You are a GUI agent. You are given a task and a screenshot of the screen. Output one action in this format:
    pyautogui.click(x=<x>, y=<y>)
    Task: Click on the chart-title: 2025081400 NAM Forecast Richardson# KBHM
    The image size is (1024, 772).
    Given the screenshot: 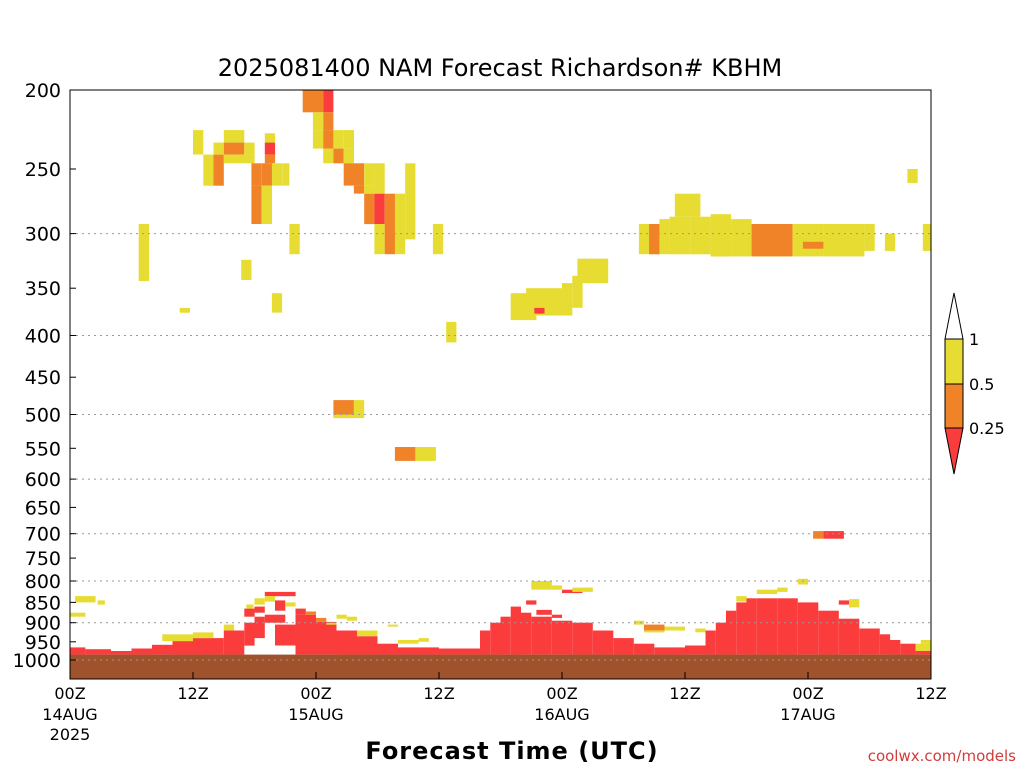 What is the action you would take?
    pyautogui.click(x=500, y=68)
    